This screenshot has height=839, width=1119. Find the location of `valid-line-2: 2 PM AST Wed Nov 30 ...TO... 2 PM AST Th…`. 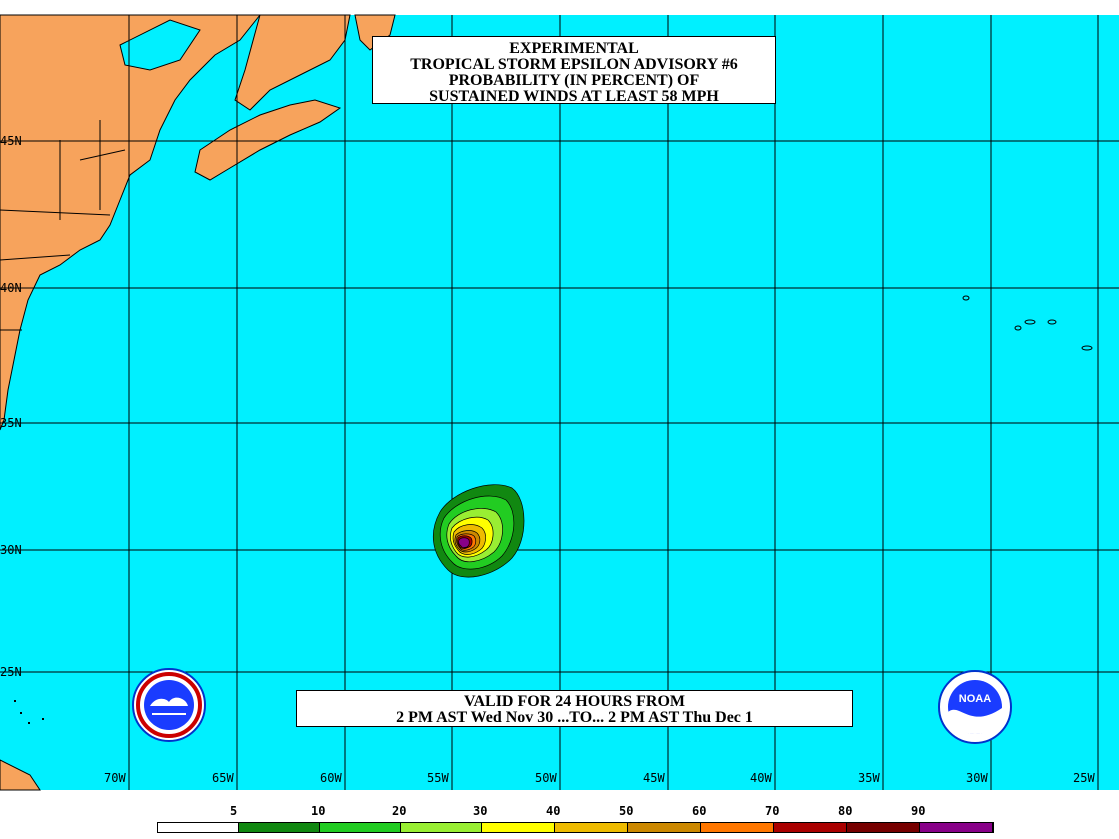

valid-line-2: 2 PM AST Wed Nov 30 ...TO... 2 PM AST Th… is located at coordinates (574, 717).